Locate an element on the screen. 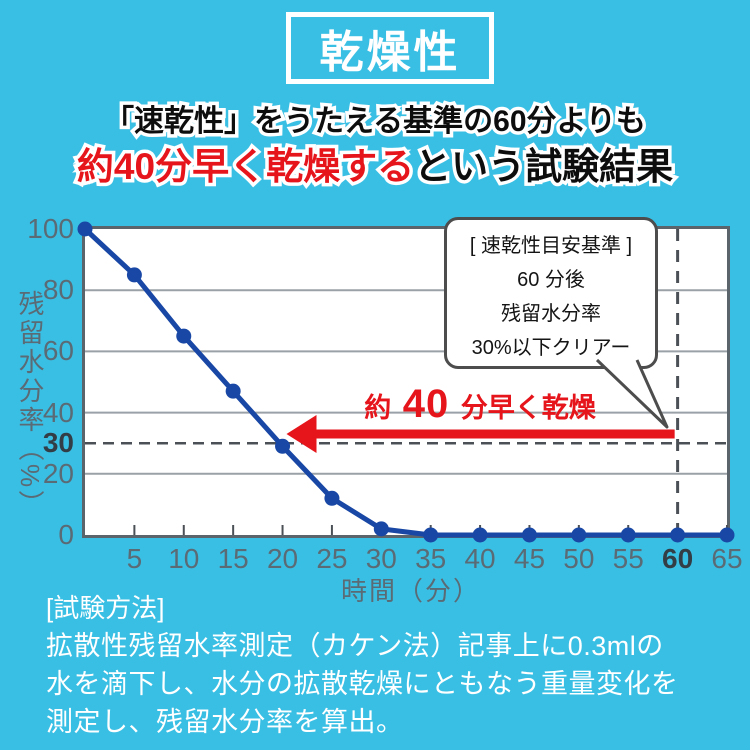 The image size is (750, 750). method-line: 水を滴下し、水分の拡散乾燥にともなう重量変化を is located at coordinates (362, 684).